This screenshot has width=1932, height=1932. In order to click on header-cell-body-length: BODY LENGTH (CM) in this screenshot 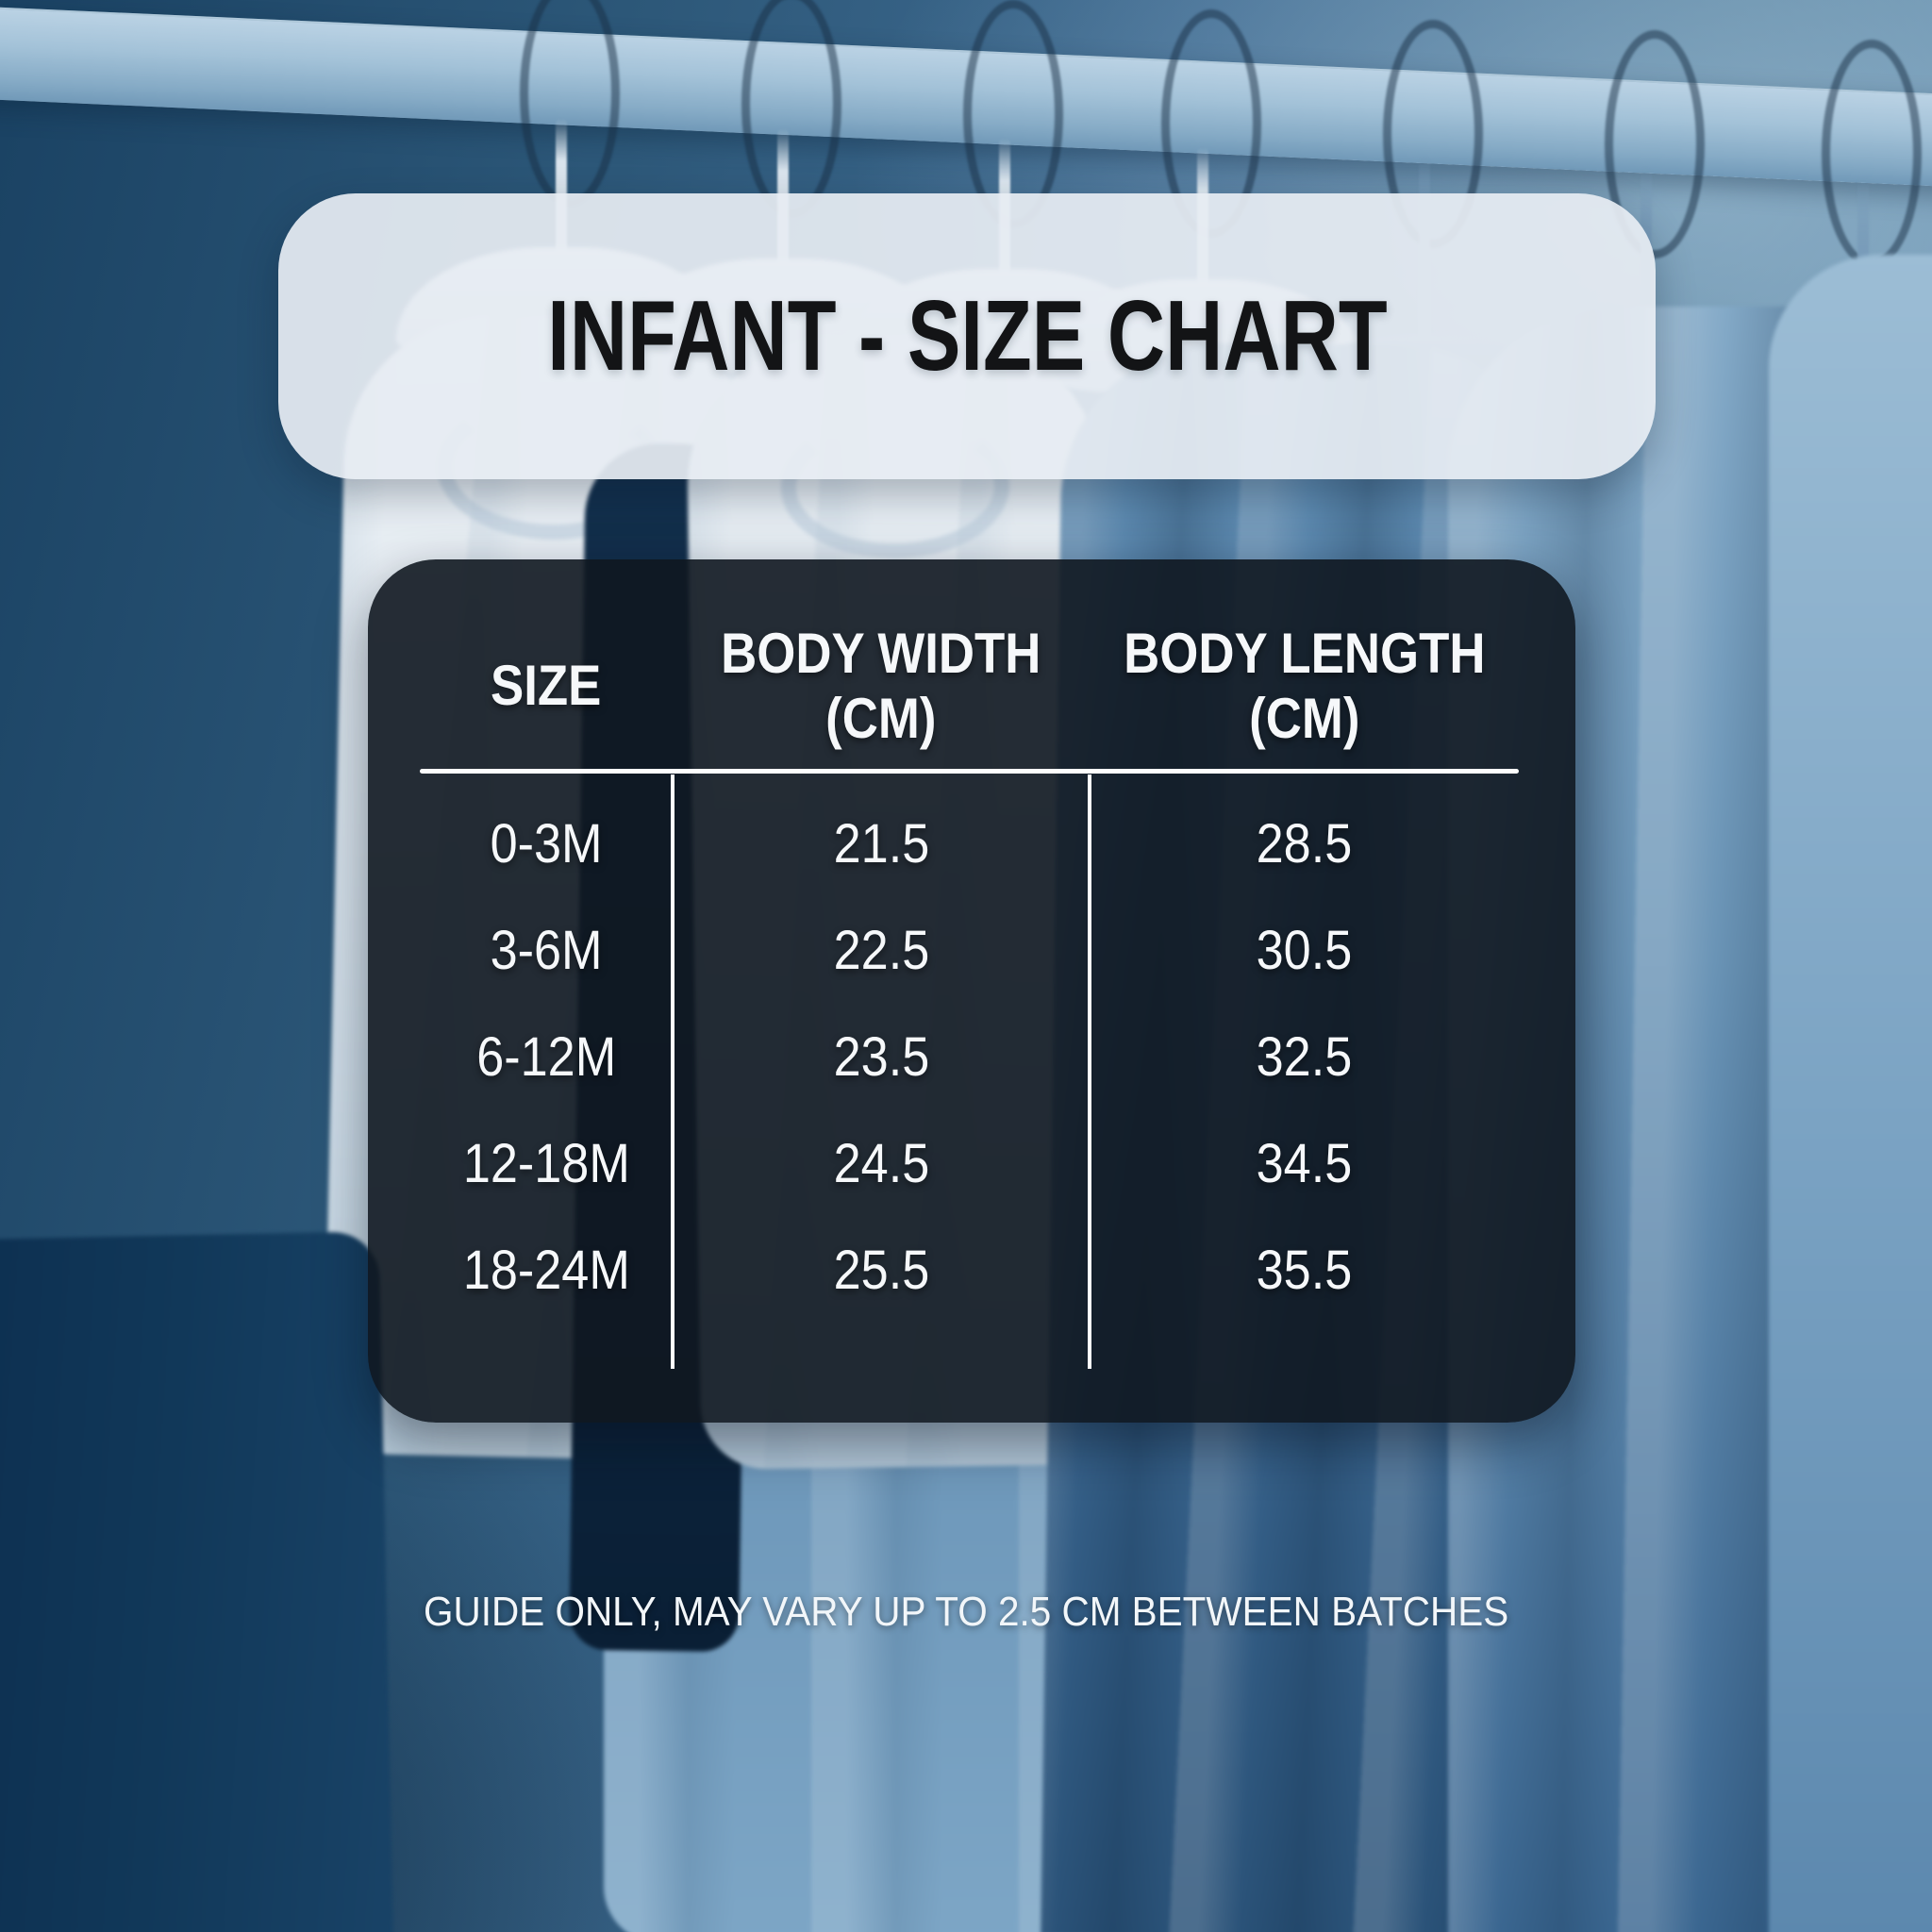, I will do `click(1304, 665)`.